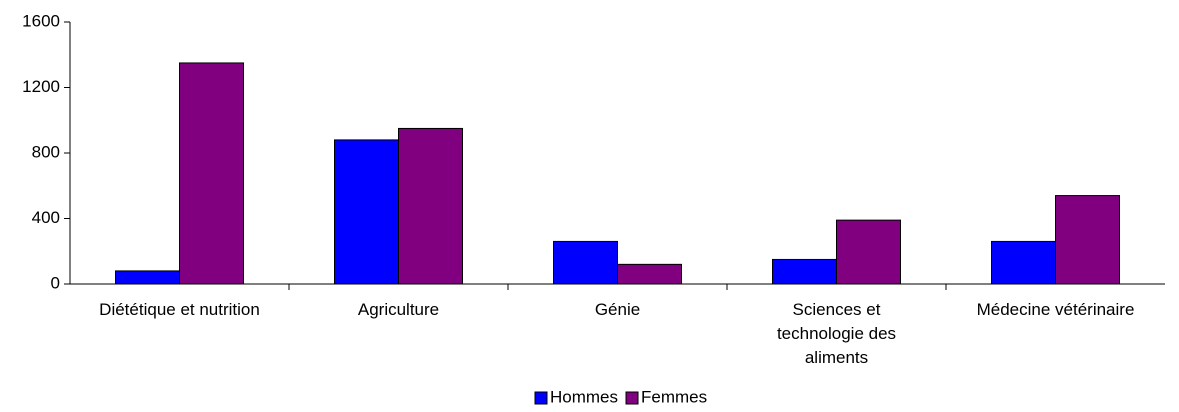 Image resolution: width=1179 pixels, height=412 pixels. I want to click on x-label-box: Médecine vétérinaire, so click(1055, 309).